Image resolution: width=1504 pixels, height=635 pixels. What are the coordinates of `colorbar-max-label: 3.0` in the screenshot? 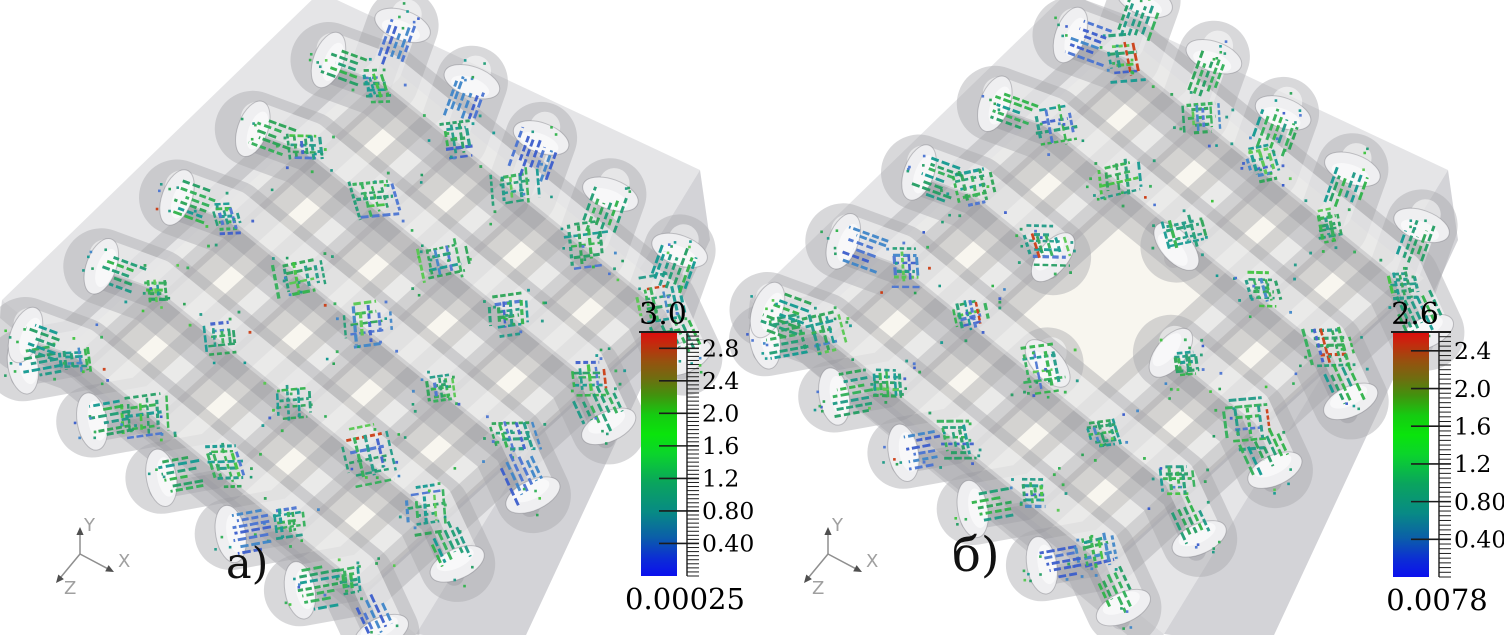 It's located at (663, 314).